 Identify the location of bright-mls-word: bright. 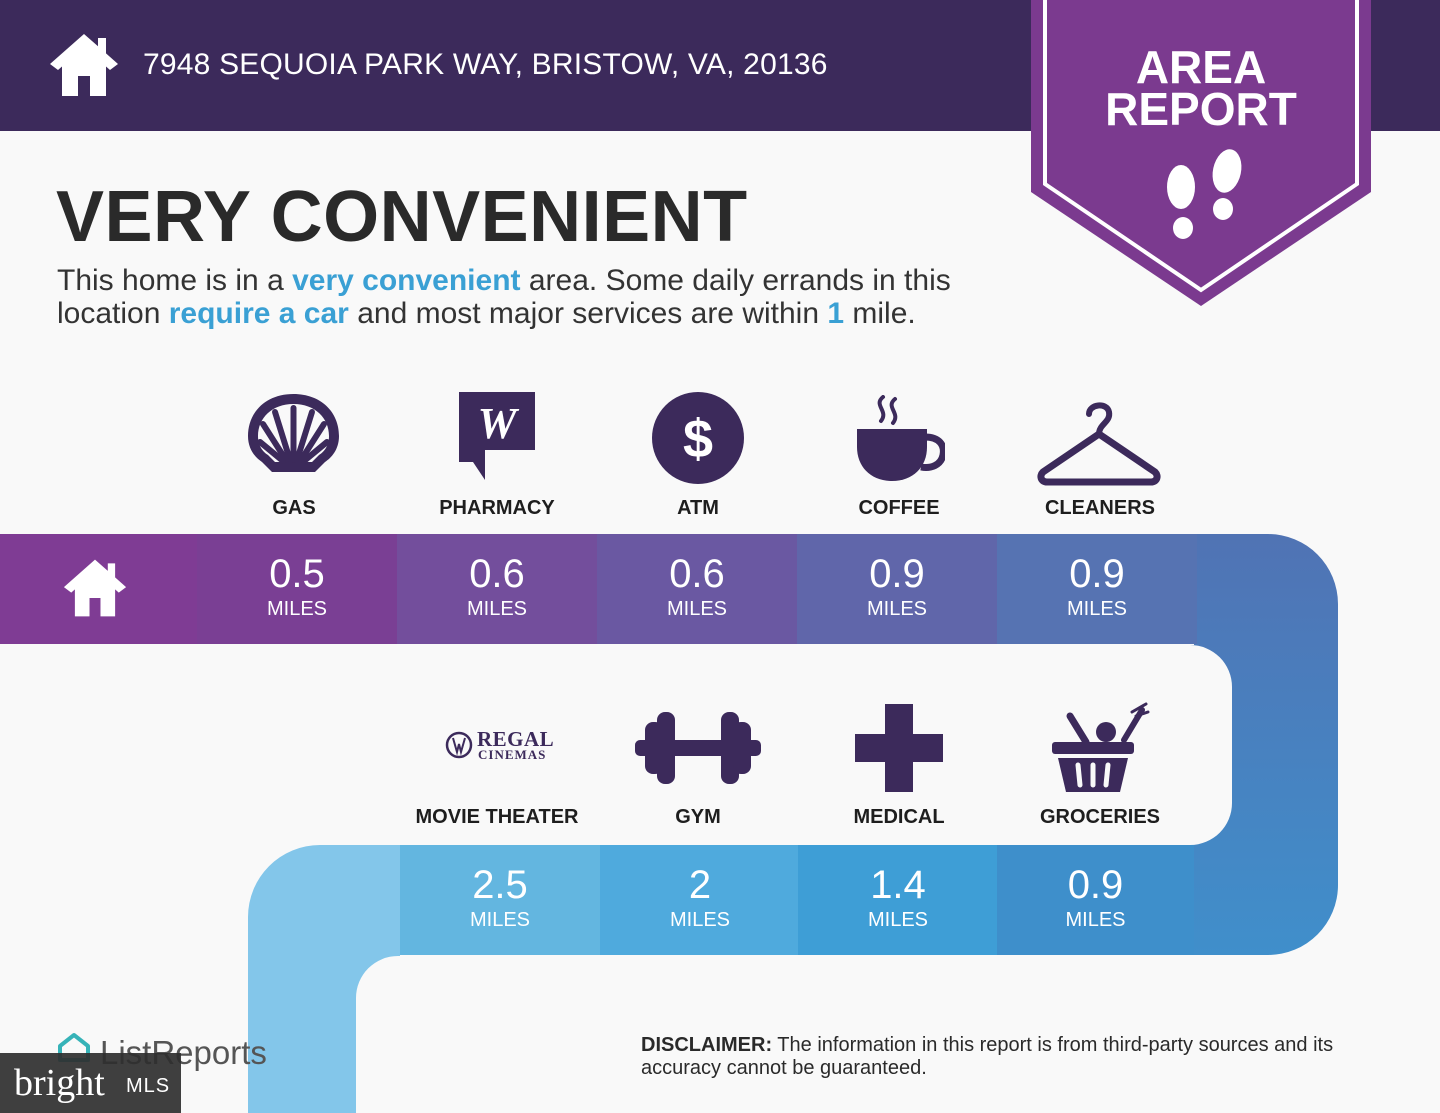
(59, 1083).